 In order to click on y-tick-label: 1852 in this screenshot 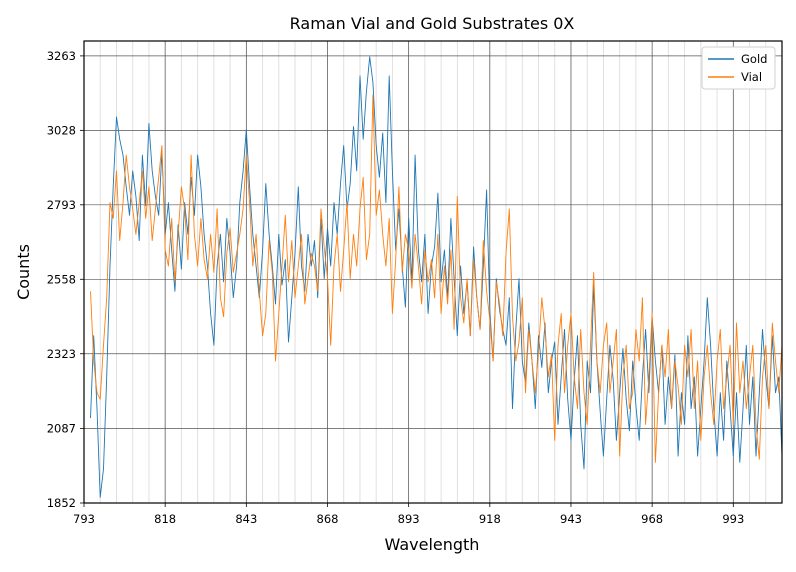, I will do `click(61, 503)`.